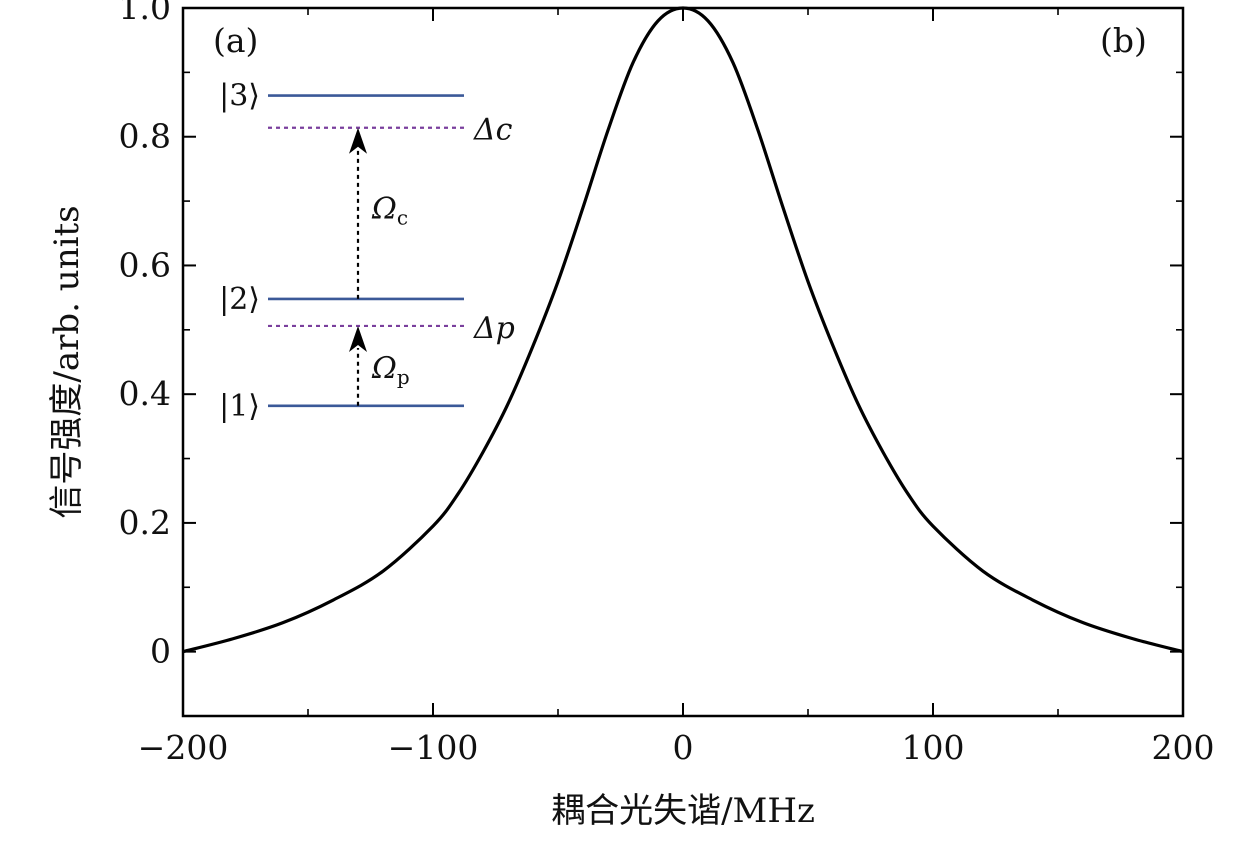 Image resolution: width=1260 pixels, height=841 pixels. I want to click on rabi-frequency-label: Ωp, so click(390, 370).